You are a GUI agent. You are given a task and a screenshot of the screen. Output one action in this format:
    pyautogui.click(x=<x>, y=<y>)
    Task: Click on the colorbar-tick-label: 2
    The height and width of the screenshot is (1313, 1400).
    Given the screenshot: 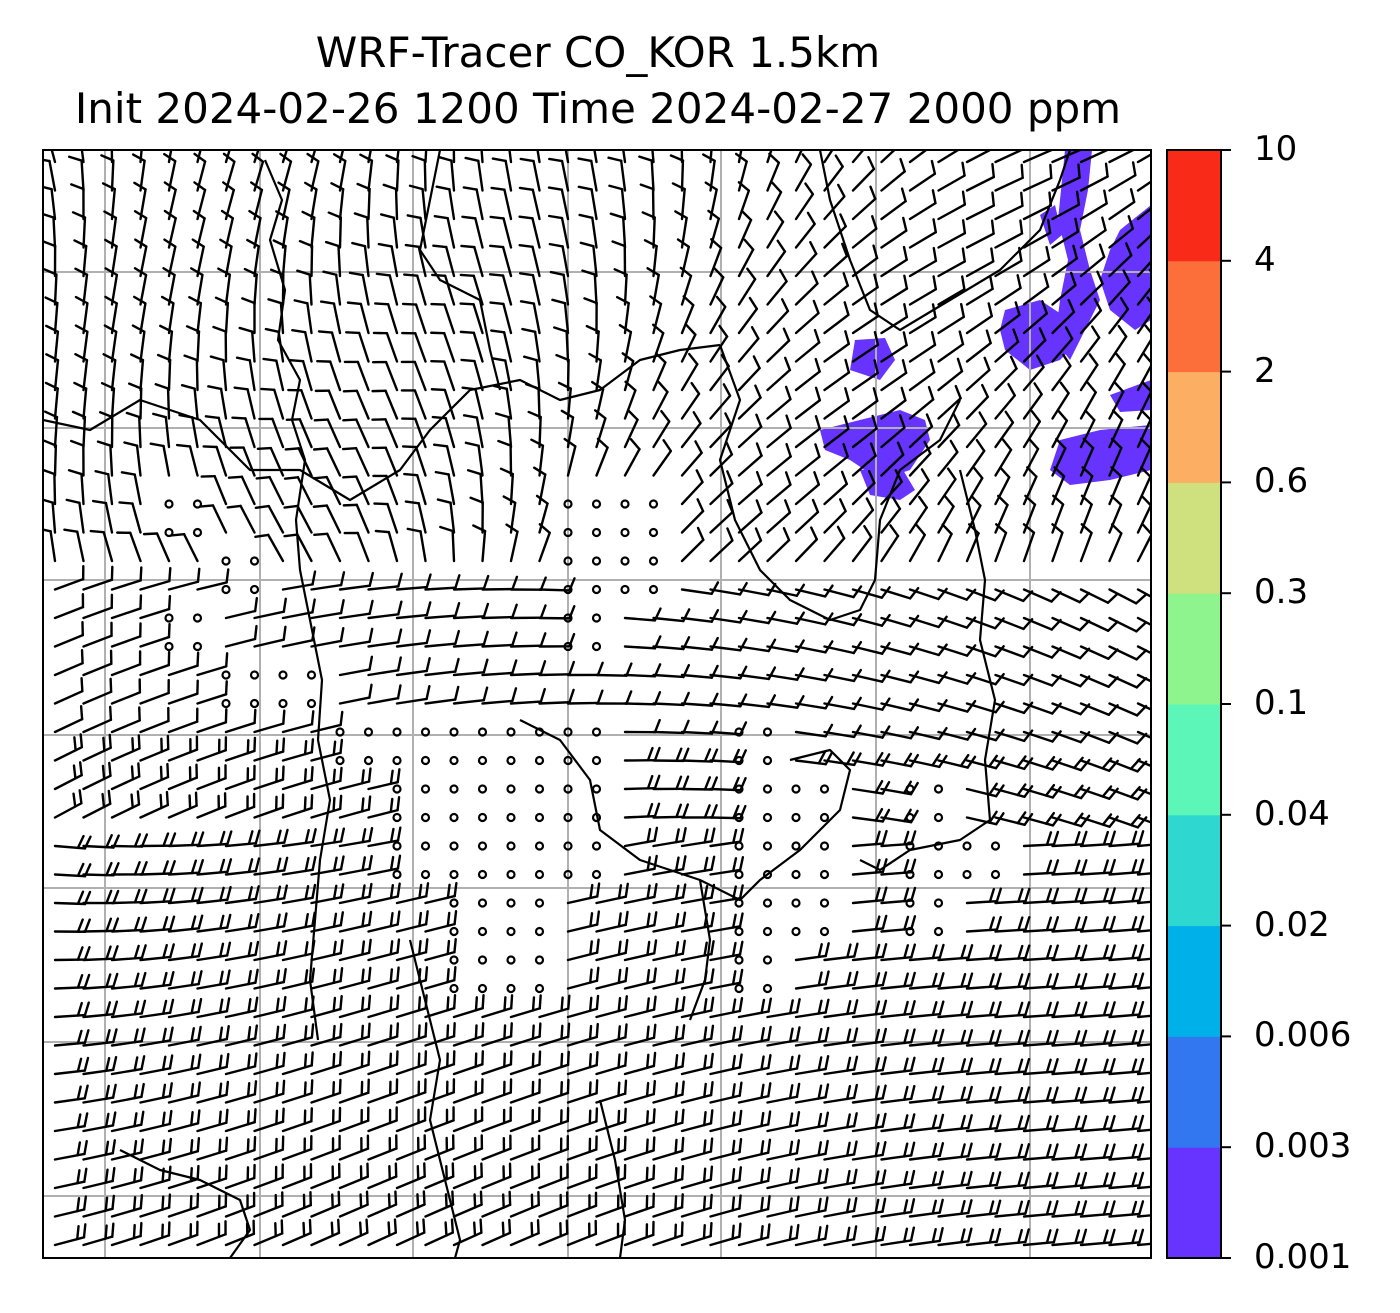 What is the action you would take?
    pyautogui.click(x=1265, y=370)
    